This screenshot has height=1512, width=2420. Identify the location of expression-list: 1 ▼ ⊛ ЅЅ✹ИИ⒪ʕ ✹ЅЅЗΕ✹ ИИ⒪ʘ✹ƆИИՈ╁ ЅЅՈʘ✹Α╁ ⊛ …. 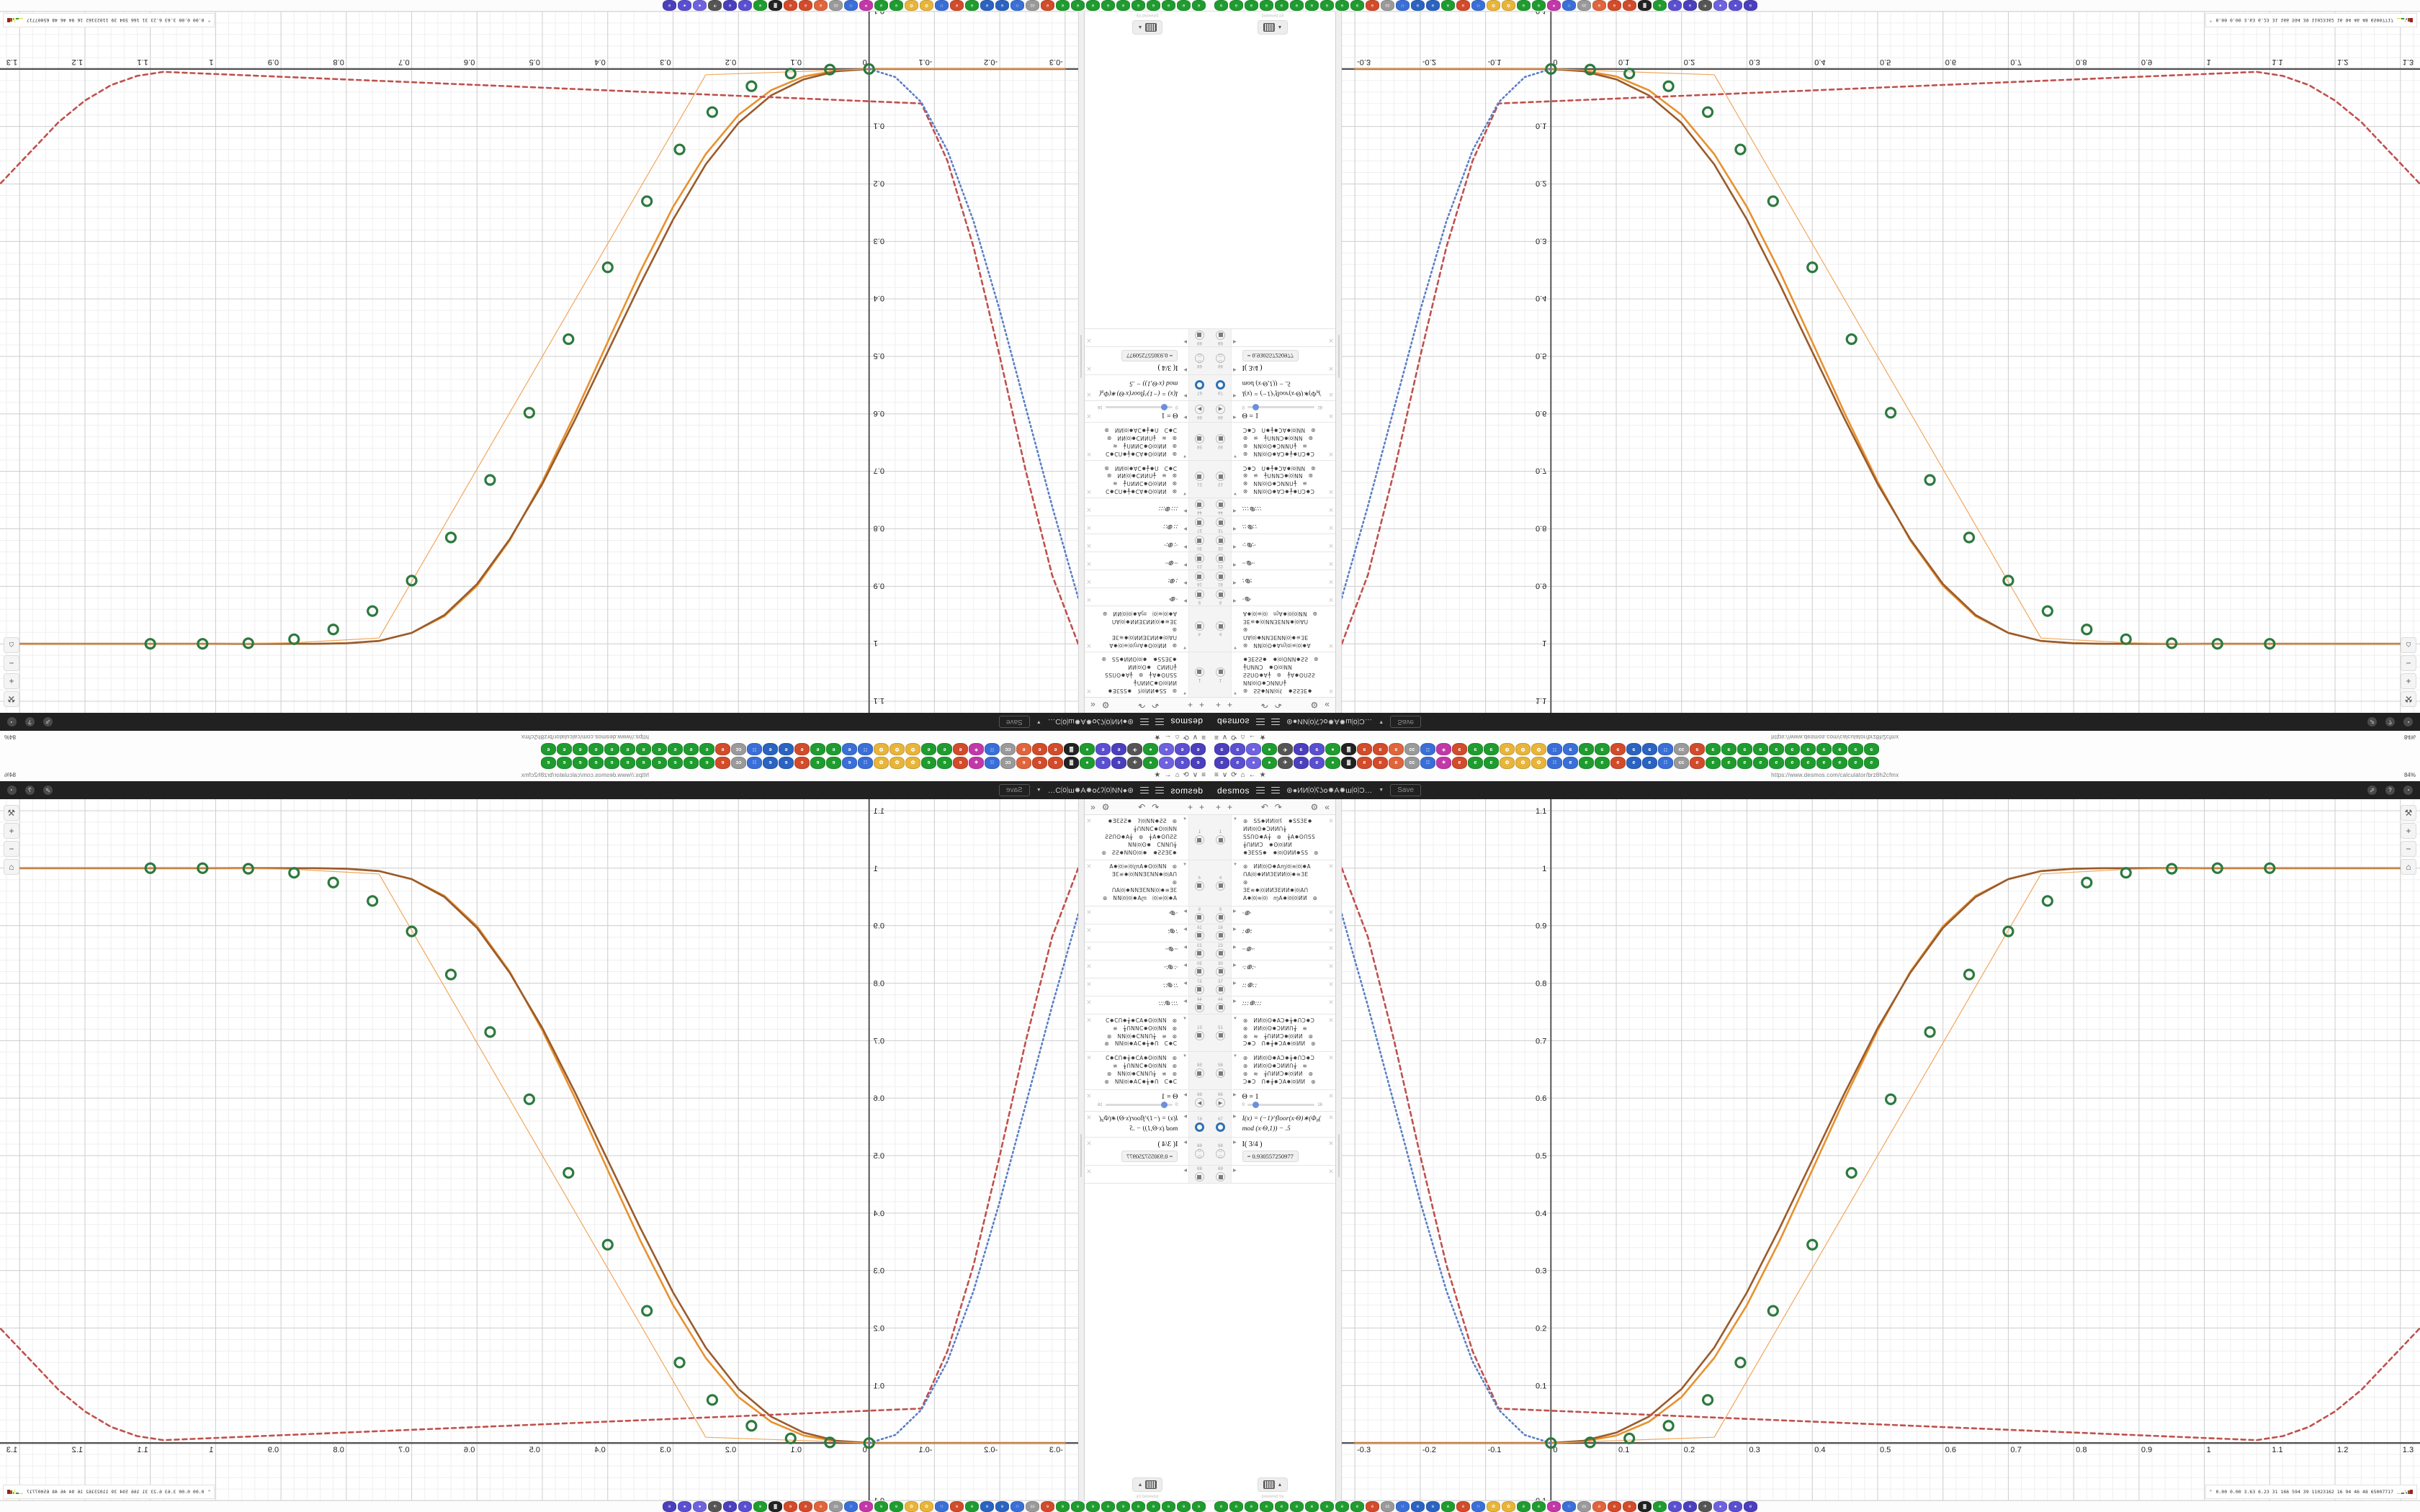
(1272, 369).